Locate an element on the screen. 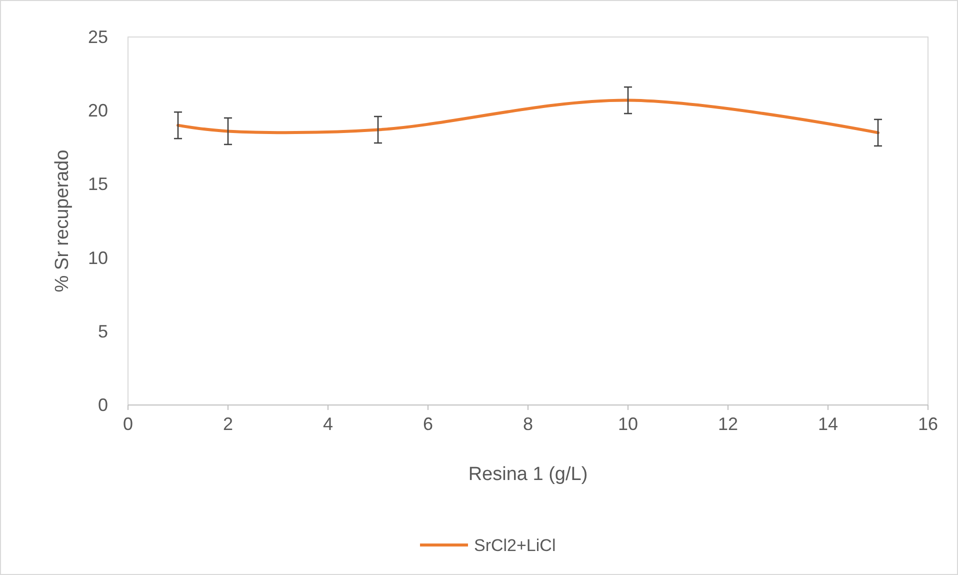 The width and height of the screenshot is (958, 575). x-tick-label: 14 is located at coordinates (828, 424).